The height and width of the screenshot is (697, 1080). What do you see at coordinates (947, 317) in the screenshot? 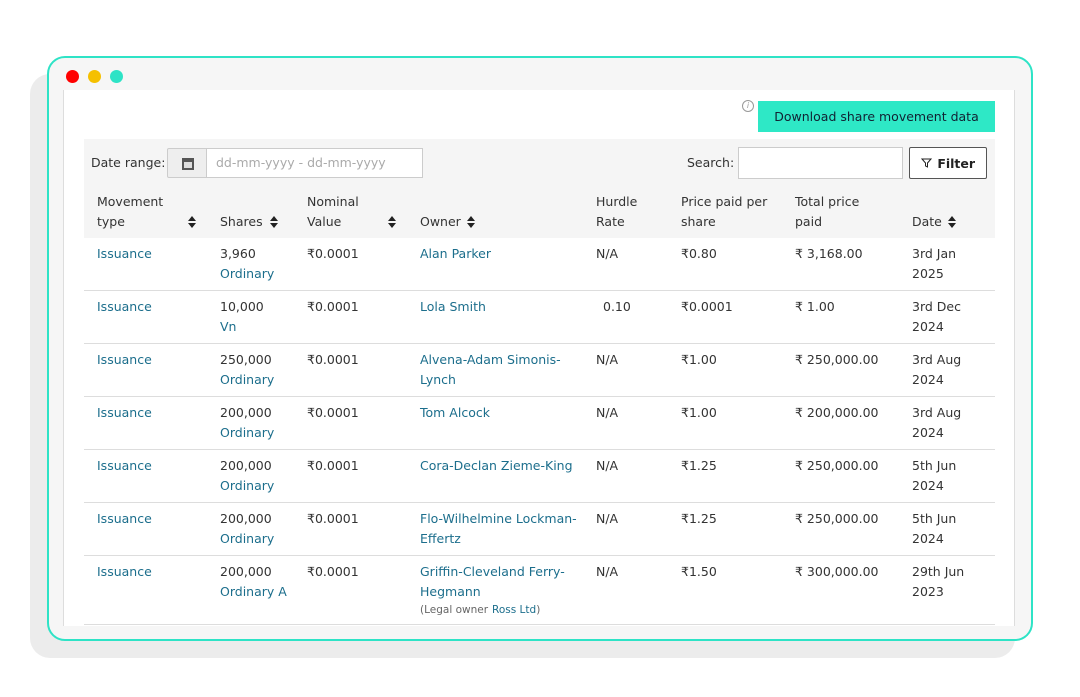
I see `date-cell: 3rd Dec 2024` at bounding box center [947, 317].